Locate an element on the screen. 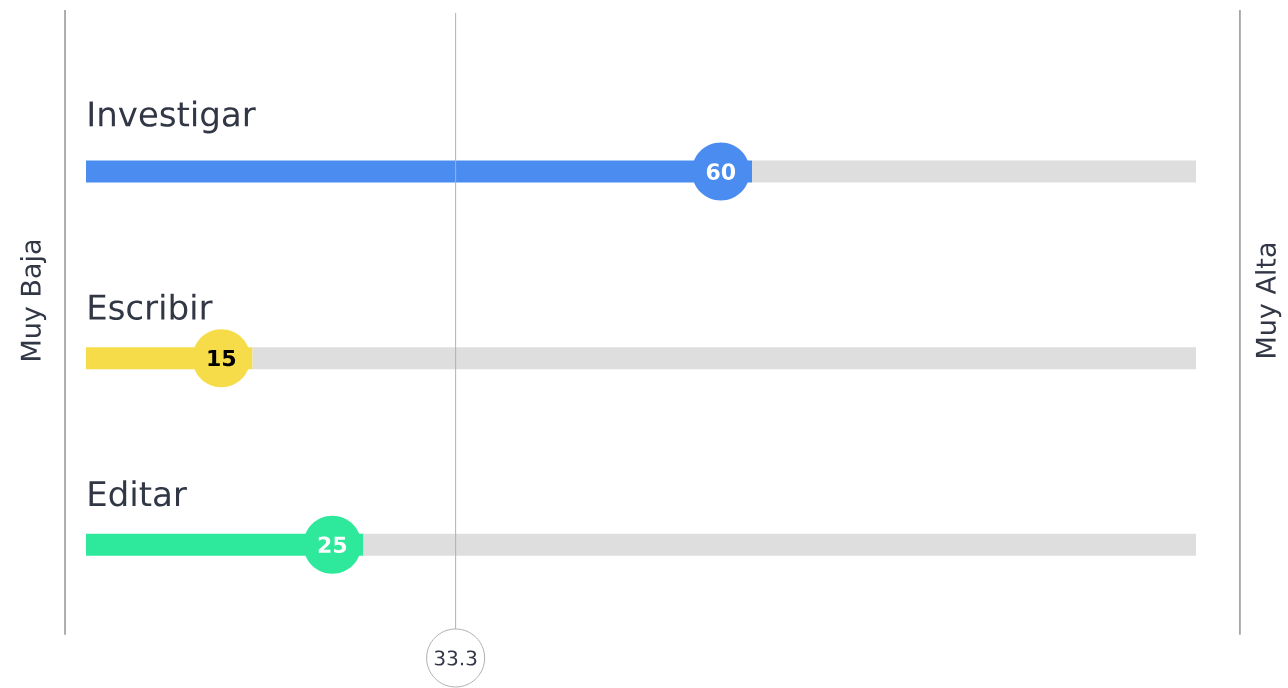 The width and height of the screenshot is (1288, 688). data-label: 15 is located at coordinates (222, 358).